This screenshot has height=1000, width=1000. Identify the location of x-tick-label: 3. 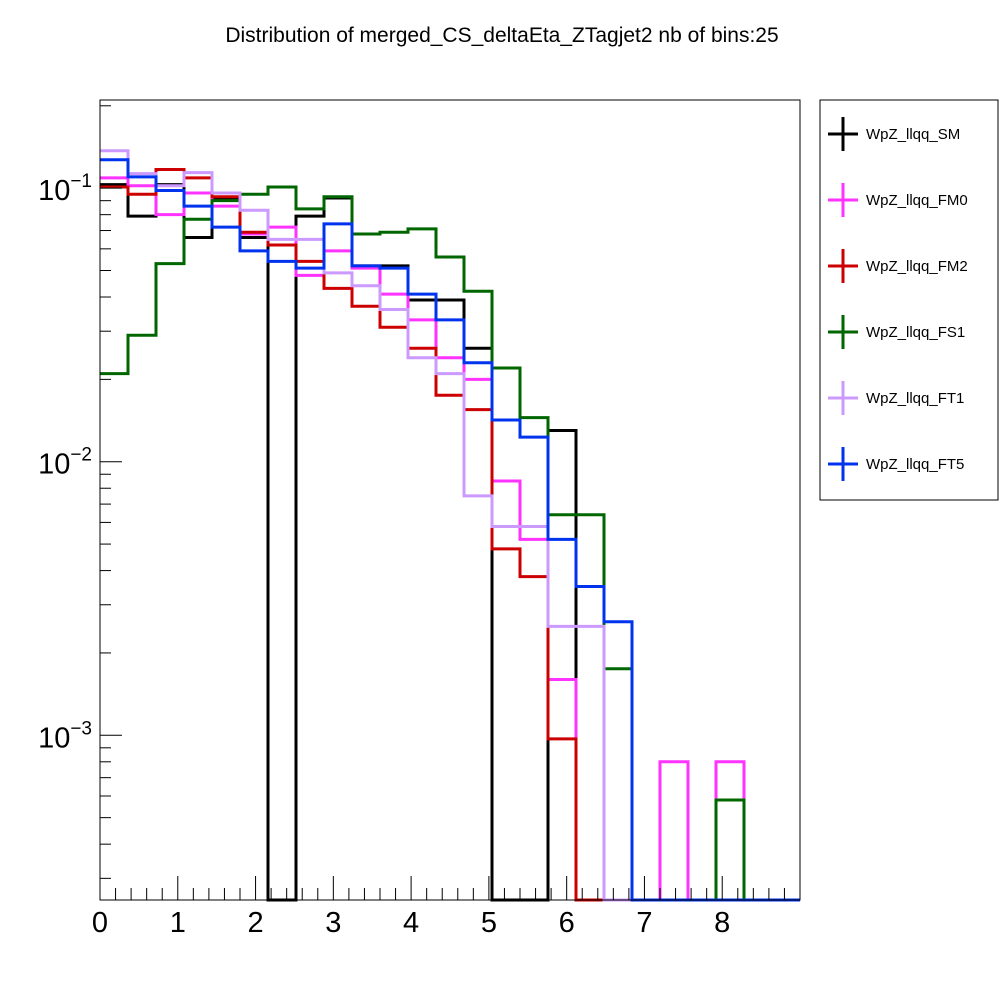
(333, 923).